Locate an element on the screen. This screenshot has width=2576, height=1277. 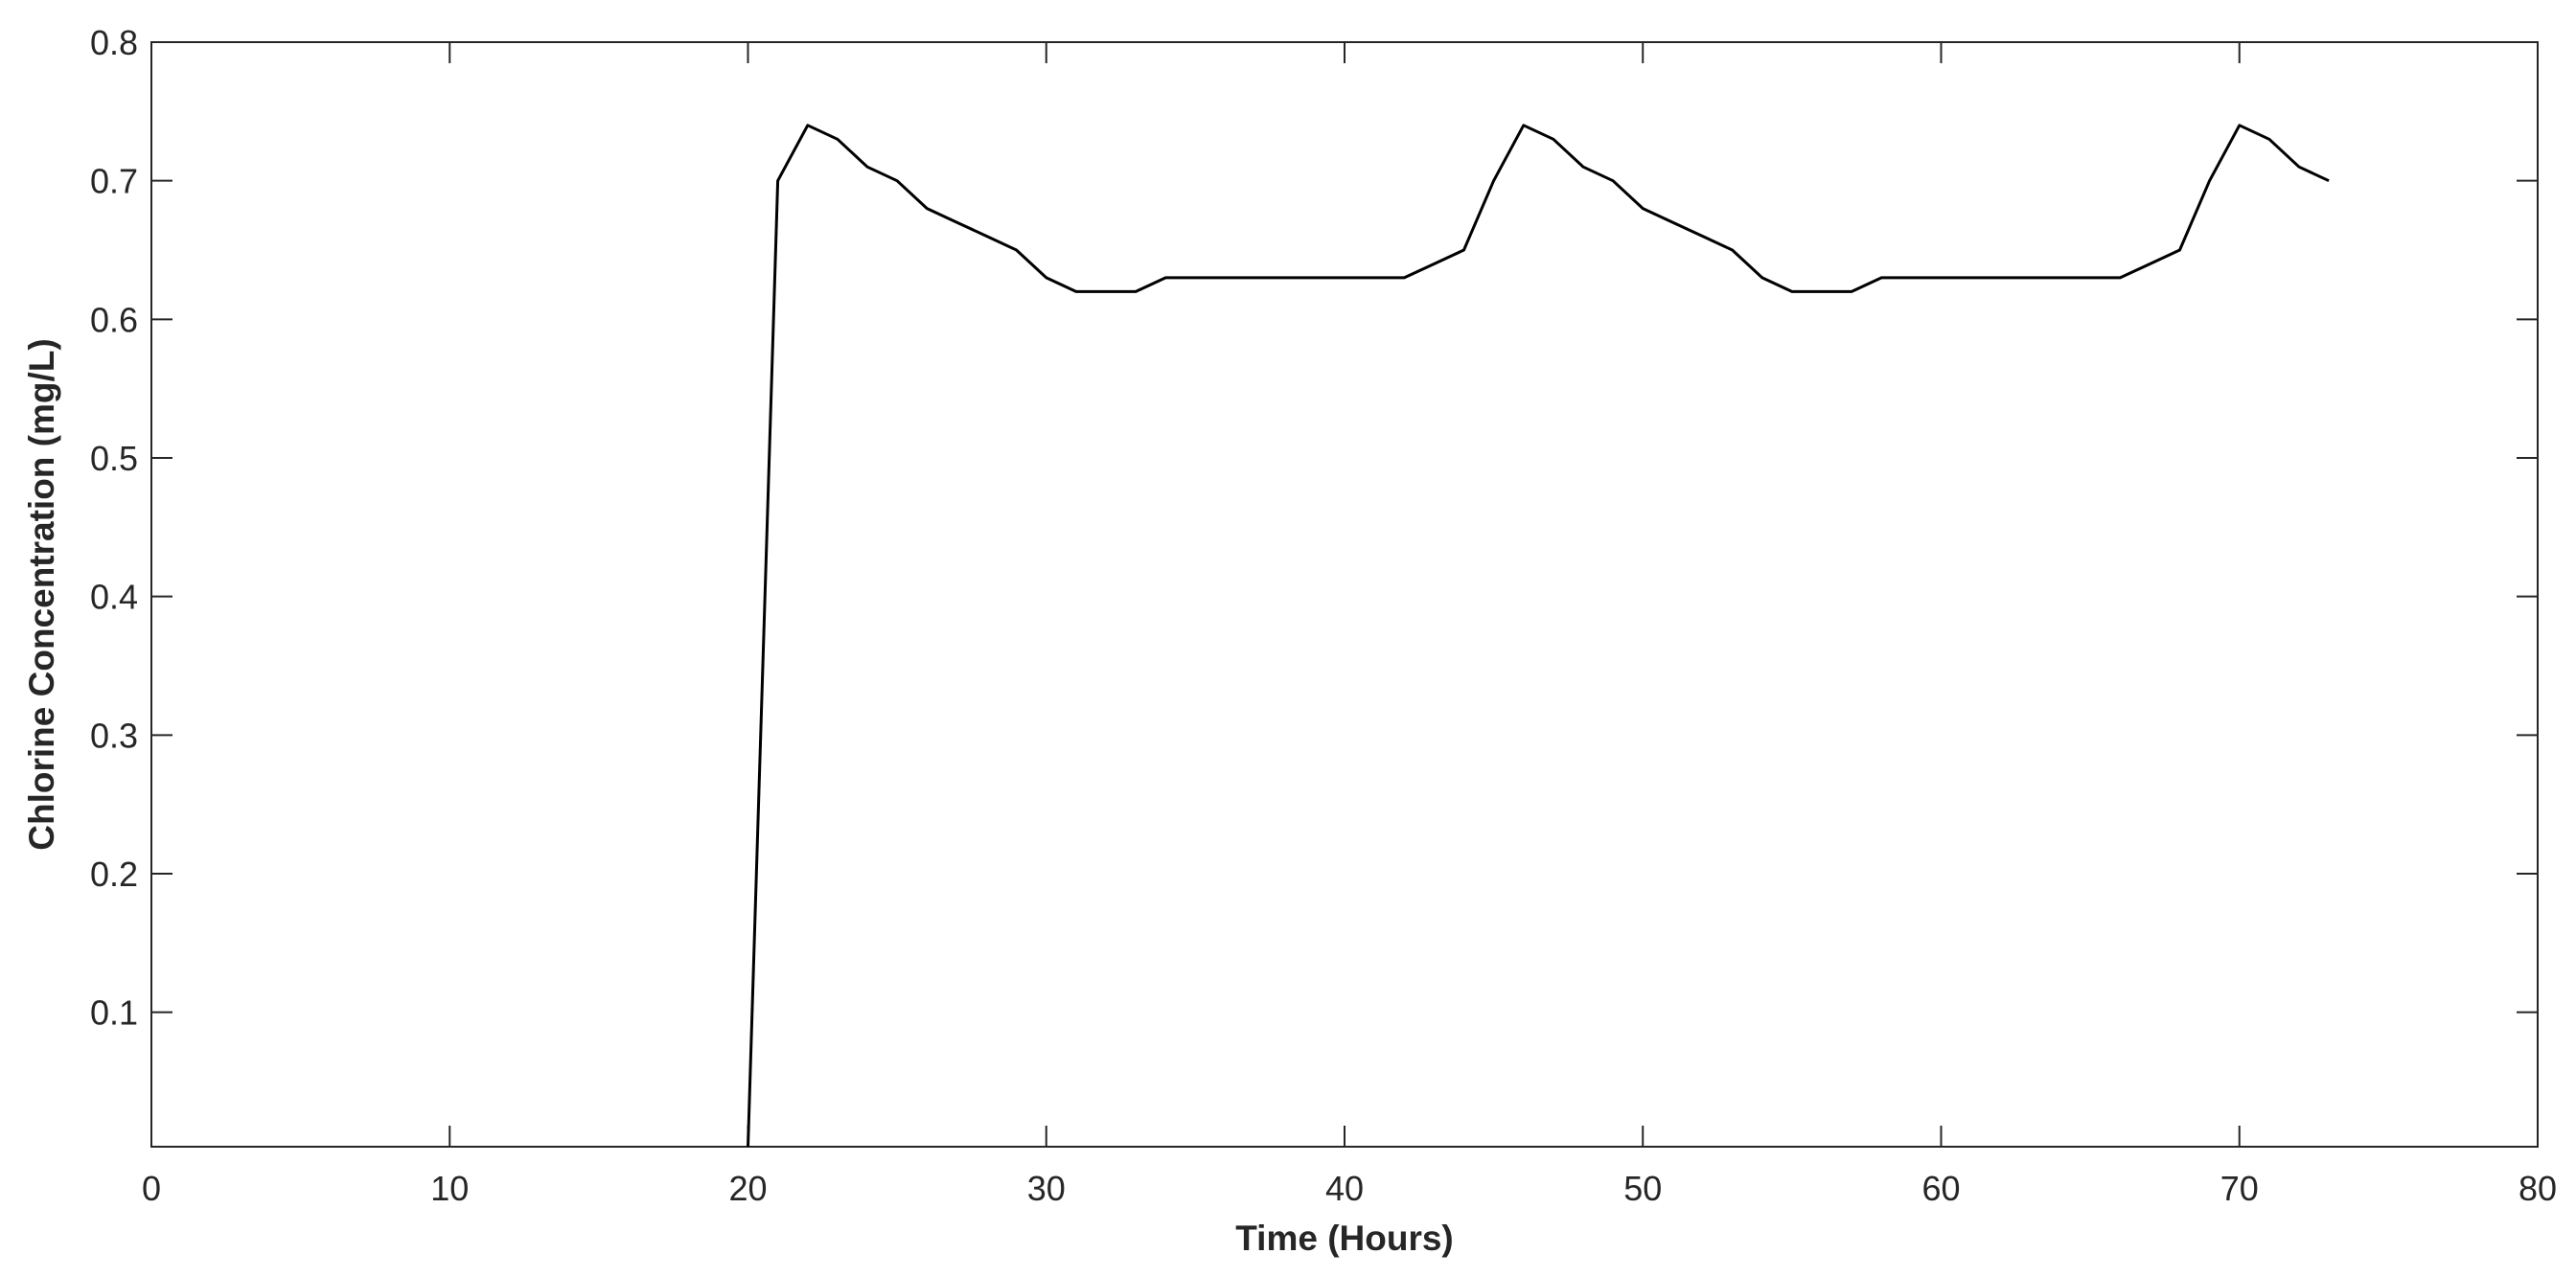
x-tick-label: 30 is located at coordinates (1046, 1188).